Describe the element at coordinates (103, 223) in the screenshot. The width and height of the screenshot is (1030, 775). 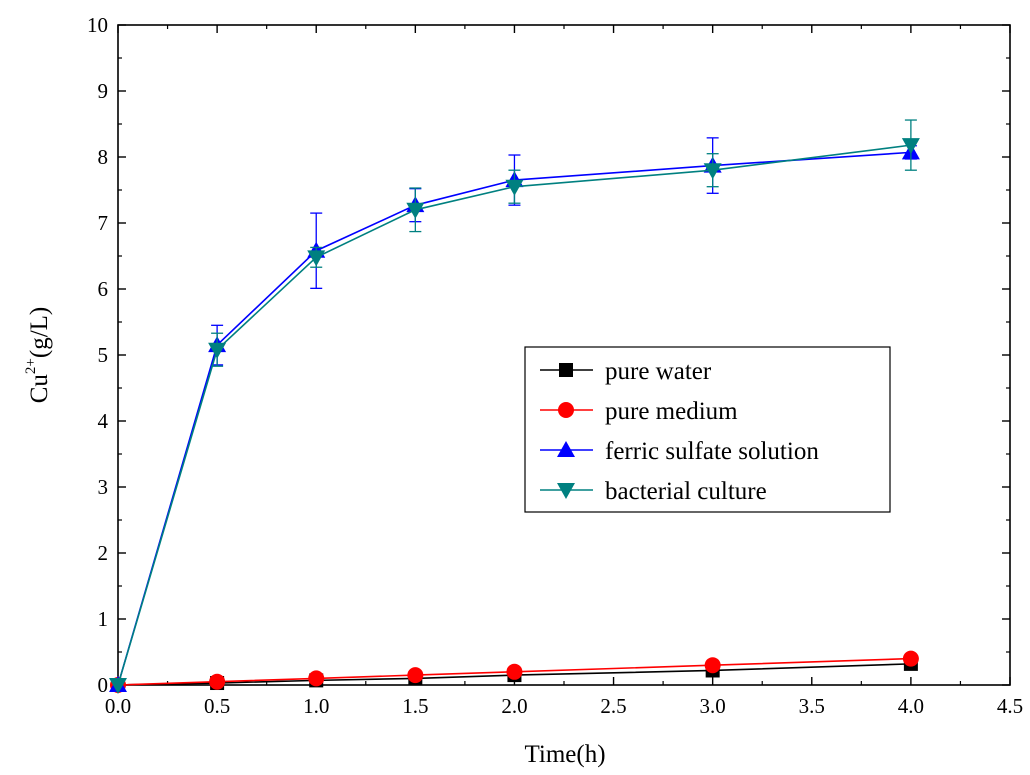
I see `y-tick-label: 7` at that location.